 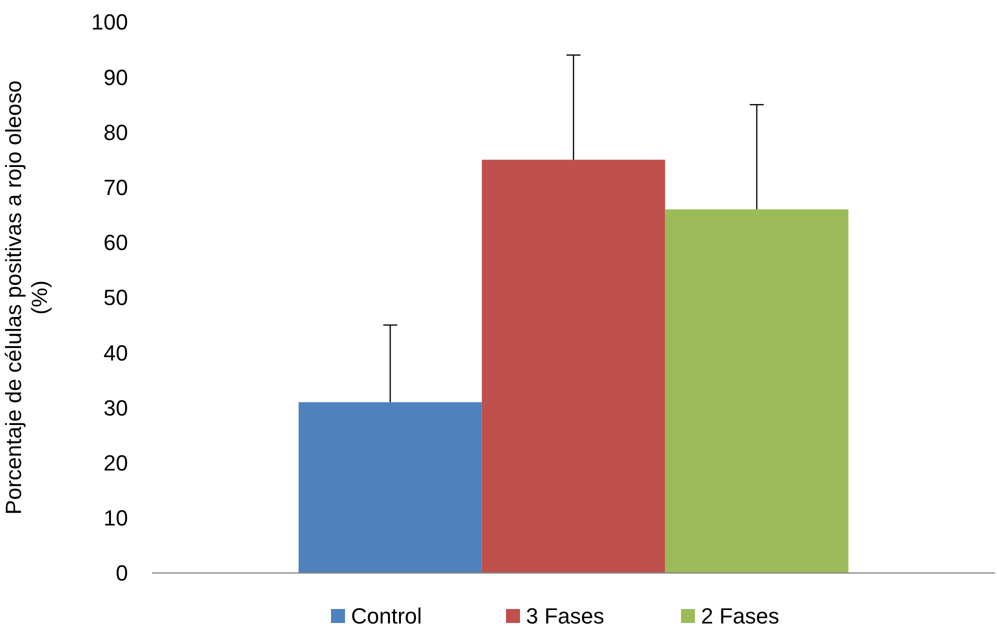 What do you see at coordinates (109, 22) in the screenshot?
I see `y-tick-label: 100` at bounding box center [109, 22].